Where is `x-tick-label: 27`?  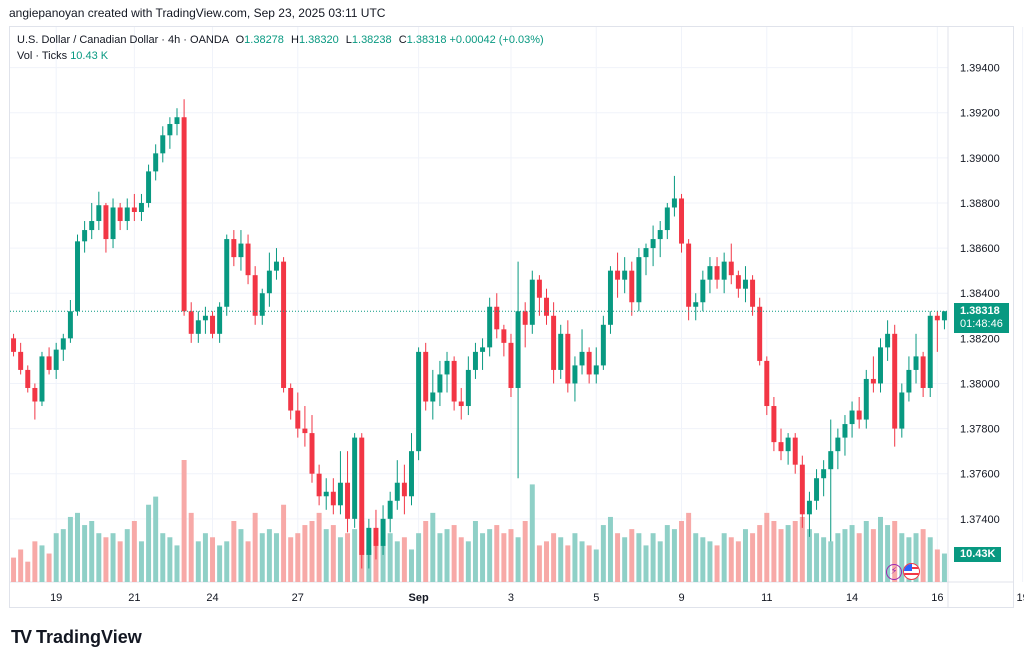
x-tick-label: 27 is located at coordinates (298, 598).